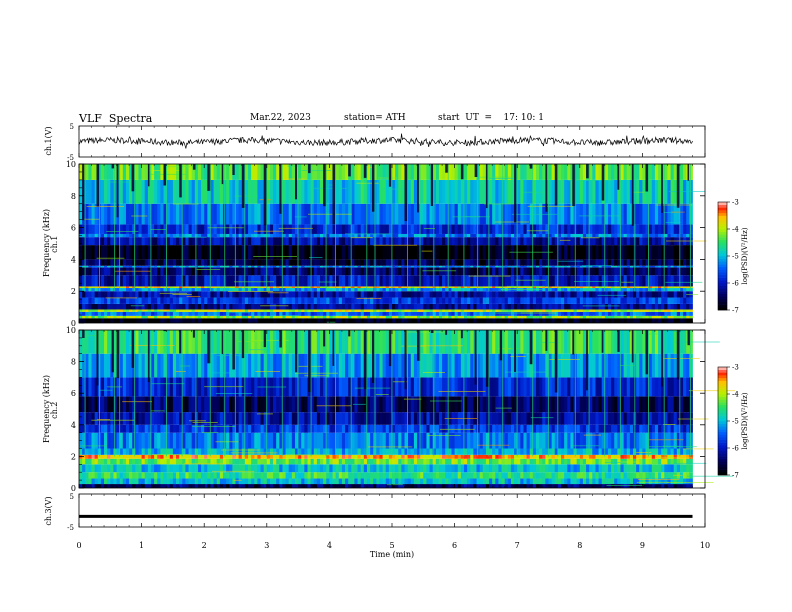 The image size is (792, 612). What do you see at coordinates (173, 293) in the screenshot?
I see `spectrogram-streak` at bounding box center [173, 293].